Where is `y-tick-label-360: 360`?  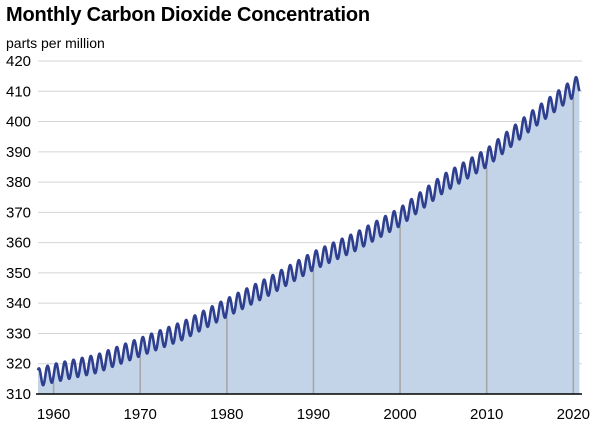
y-tick-label-360: 360 is located at coordinates (18, 243).